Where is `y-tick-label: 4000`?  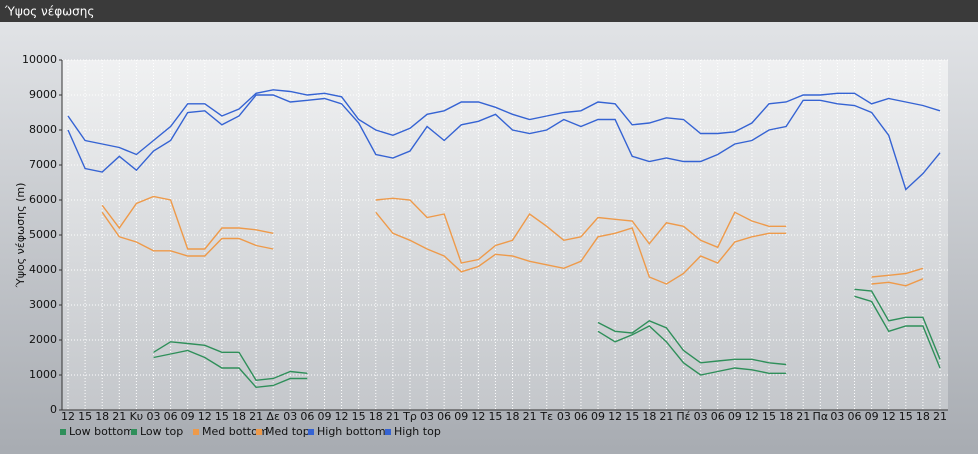 y-tick-label: 4000 is located at coordinates (43, 269).